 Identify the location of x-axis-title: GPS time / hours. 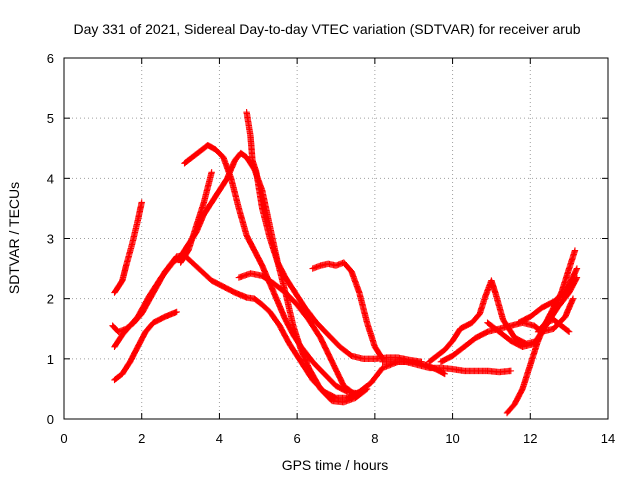
(335, 465).